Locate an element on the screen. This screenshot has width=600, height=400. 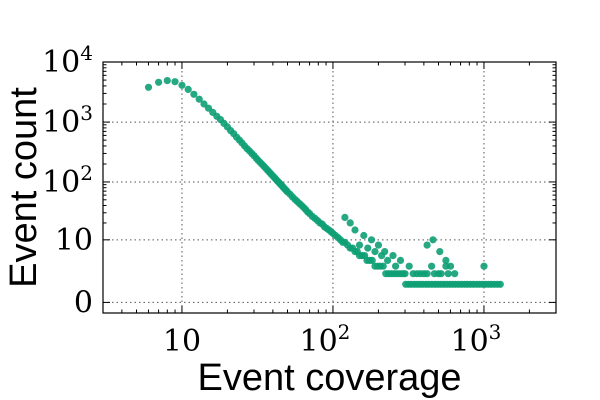
x-tick-label: 10² is located at coordinates (324, 339).